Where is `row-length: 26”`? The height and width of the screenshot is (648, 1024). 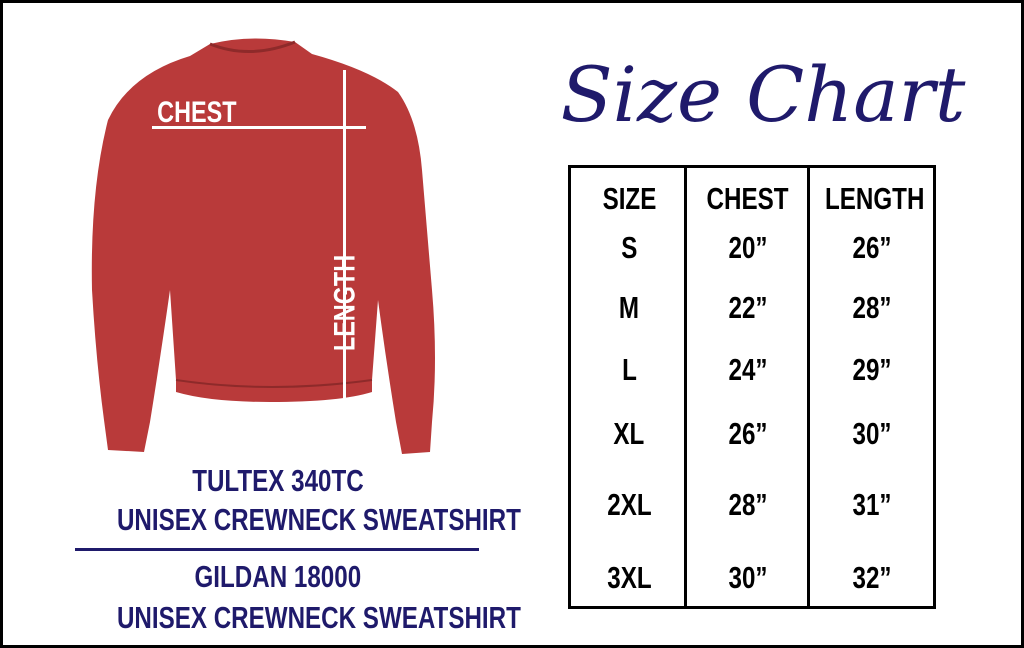 row-length: 26” is located at coordinates (872, 247).